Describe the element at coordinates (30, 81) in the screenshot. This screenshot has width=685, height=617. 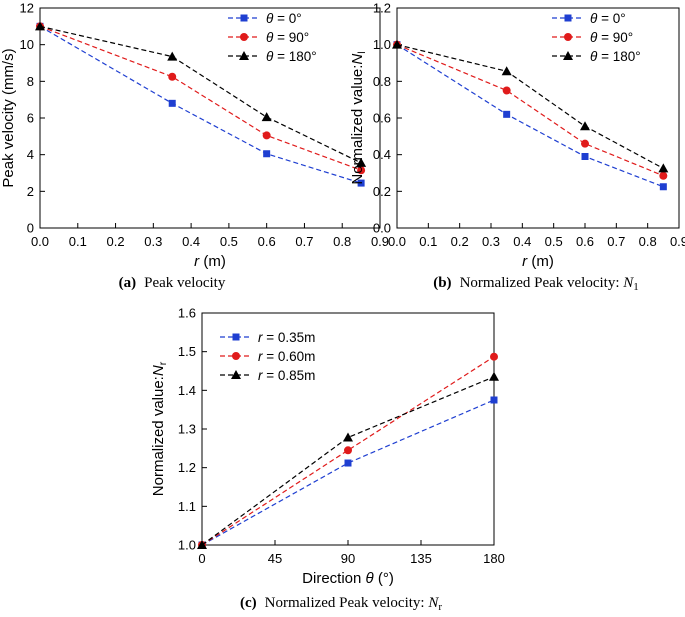
I see `y-tick-label: 8` at that location.